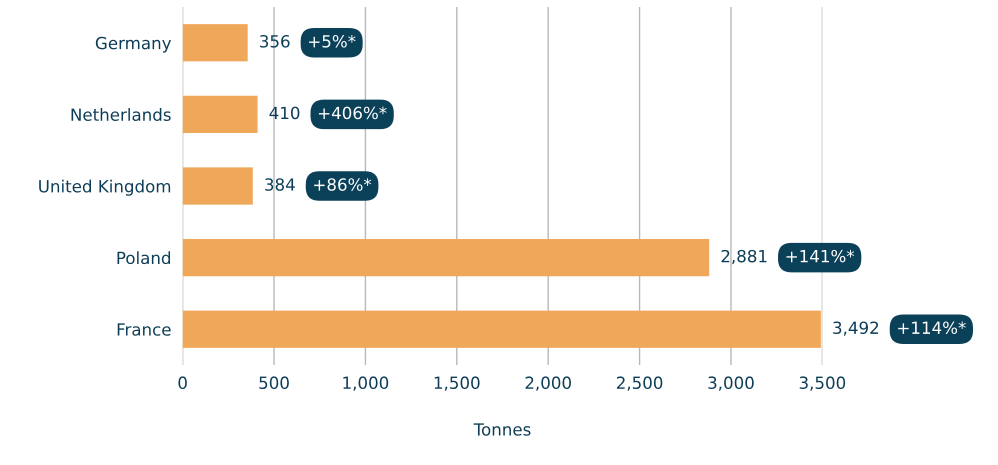 Image resolution: width=998 pixels, height=465 pixels. What do you see at coordinates (352, 113) in the screenshot?
I see `annotation: +406%*` at bounding box center [352, 113].